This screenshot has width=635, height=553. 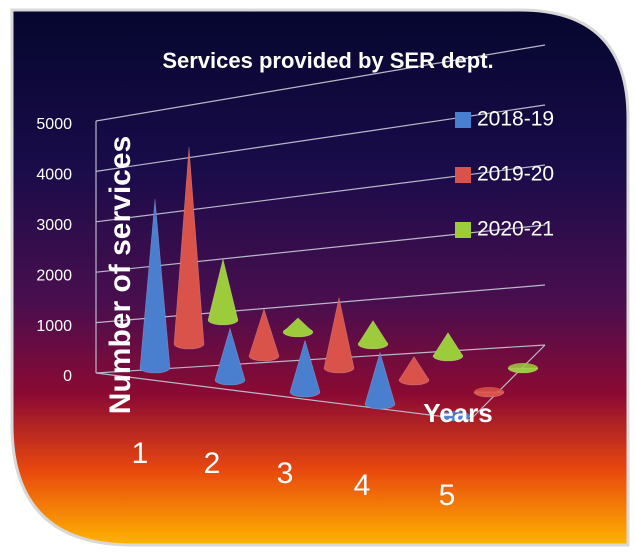 I want to click on x-tick-label: 3, so click(x=285, y=473).